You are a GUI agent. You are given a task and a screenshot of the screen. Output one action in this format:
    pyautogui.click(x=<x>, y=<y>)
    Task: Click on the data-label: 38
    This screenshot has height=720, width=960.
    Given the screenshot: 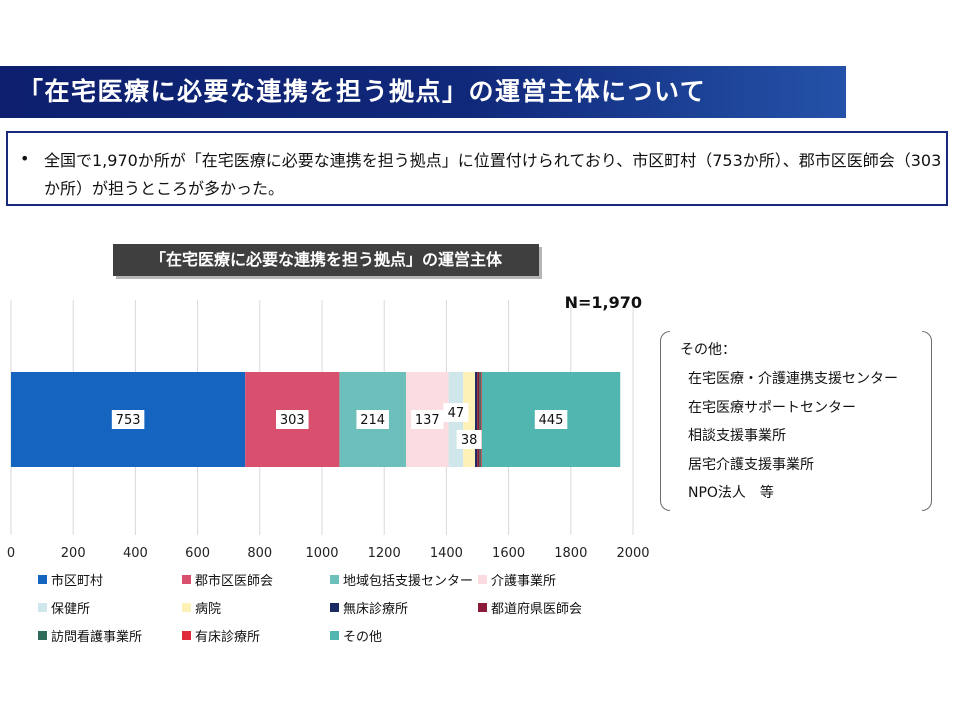 What is the action you would take?
    pyautogui.click(x=469, y=440)
    